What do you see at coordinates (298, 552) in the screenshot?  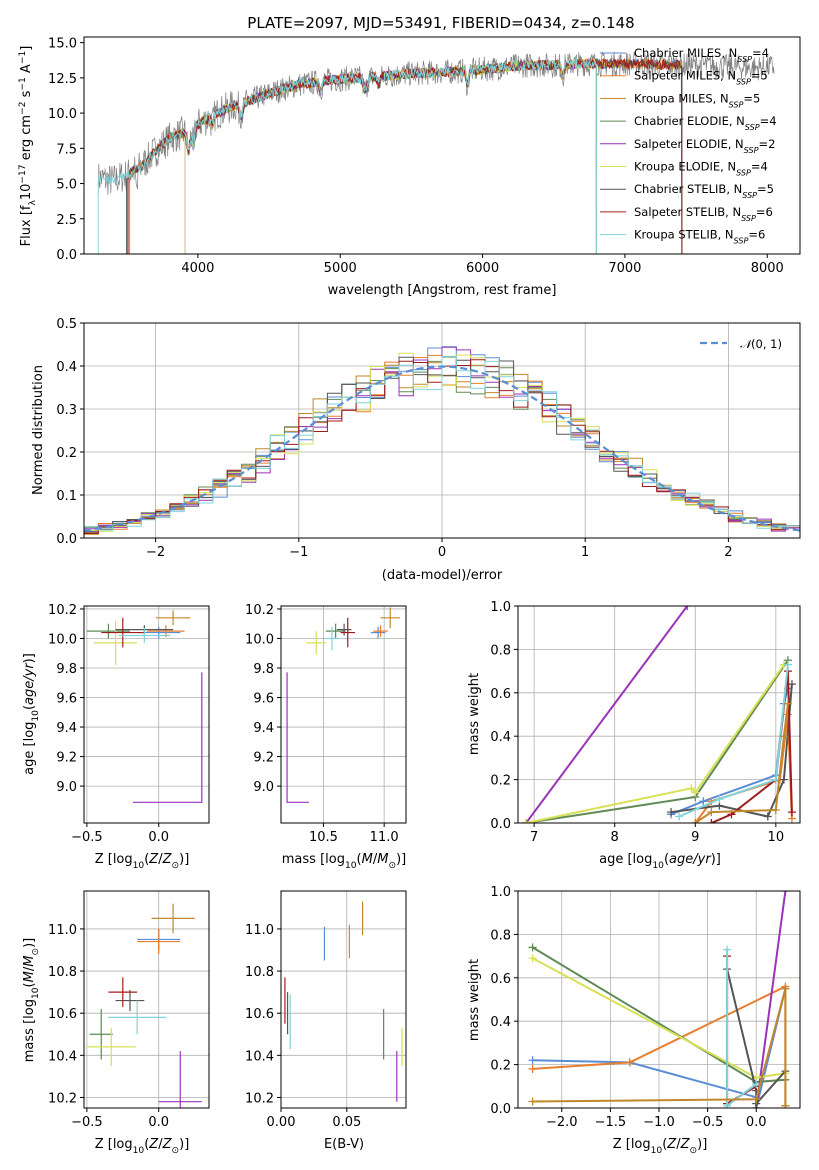 I see `x-tick-label: −1` at bounding box center [298, 552].